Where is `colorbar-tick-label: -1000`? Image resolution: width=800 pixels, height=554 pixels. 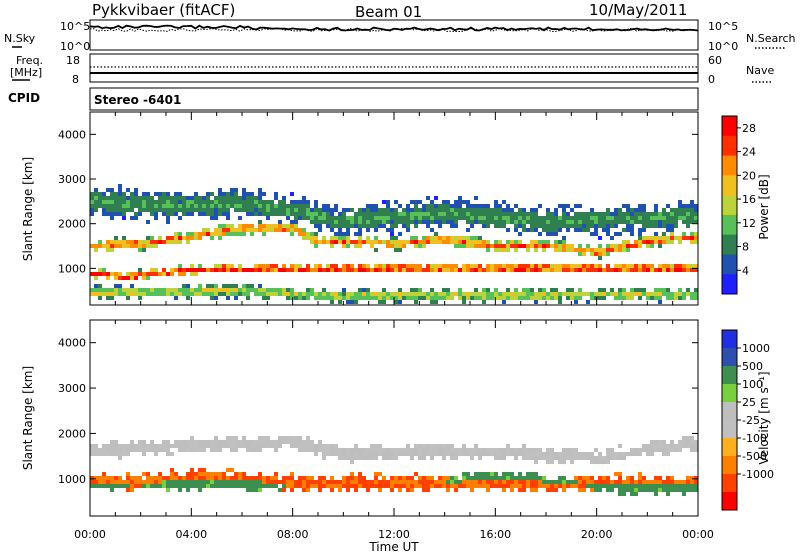 colorbar-tick-label: -1000 is located at coordinates (758, 474).